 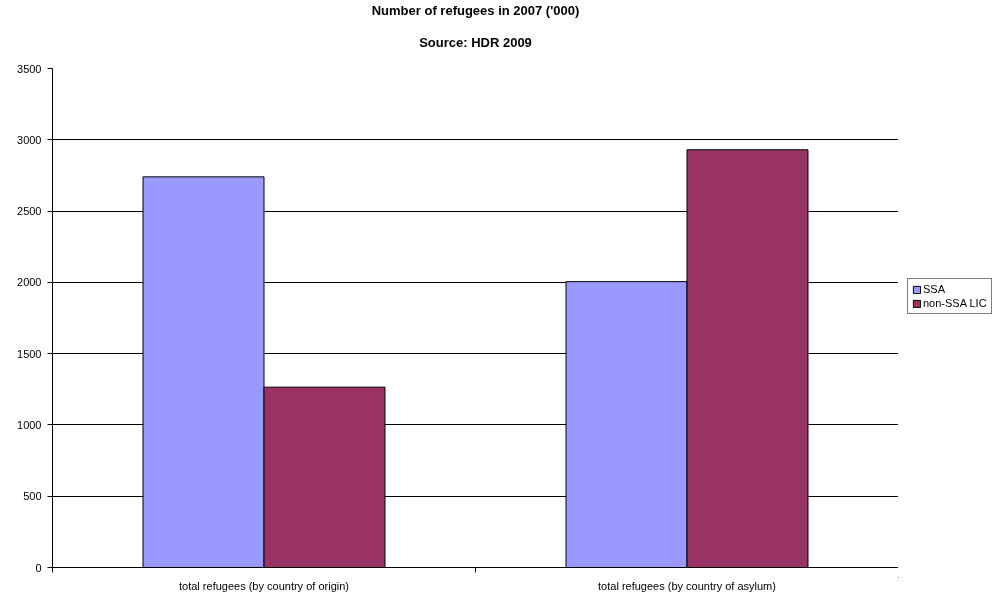 I want to click on y-tick-label: 3000, so click(x=29, y=139).